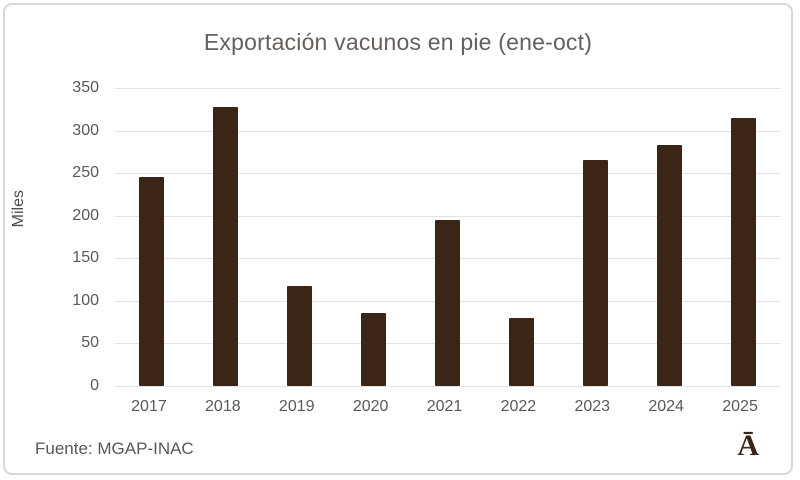 Image resolution: width=800 pixels, height=480 pixels. Describe the element at coordinates (592, 406) in the screenshot. I see `x-tick-label: 2023` at that location.